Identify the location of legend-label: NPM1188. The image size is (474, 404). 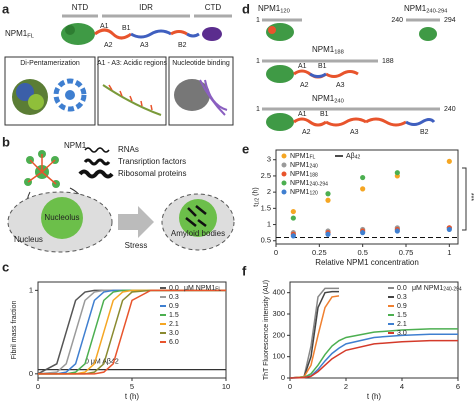
(304, 175).